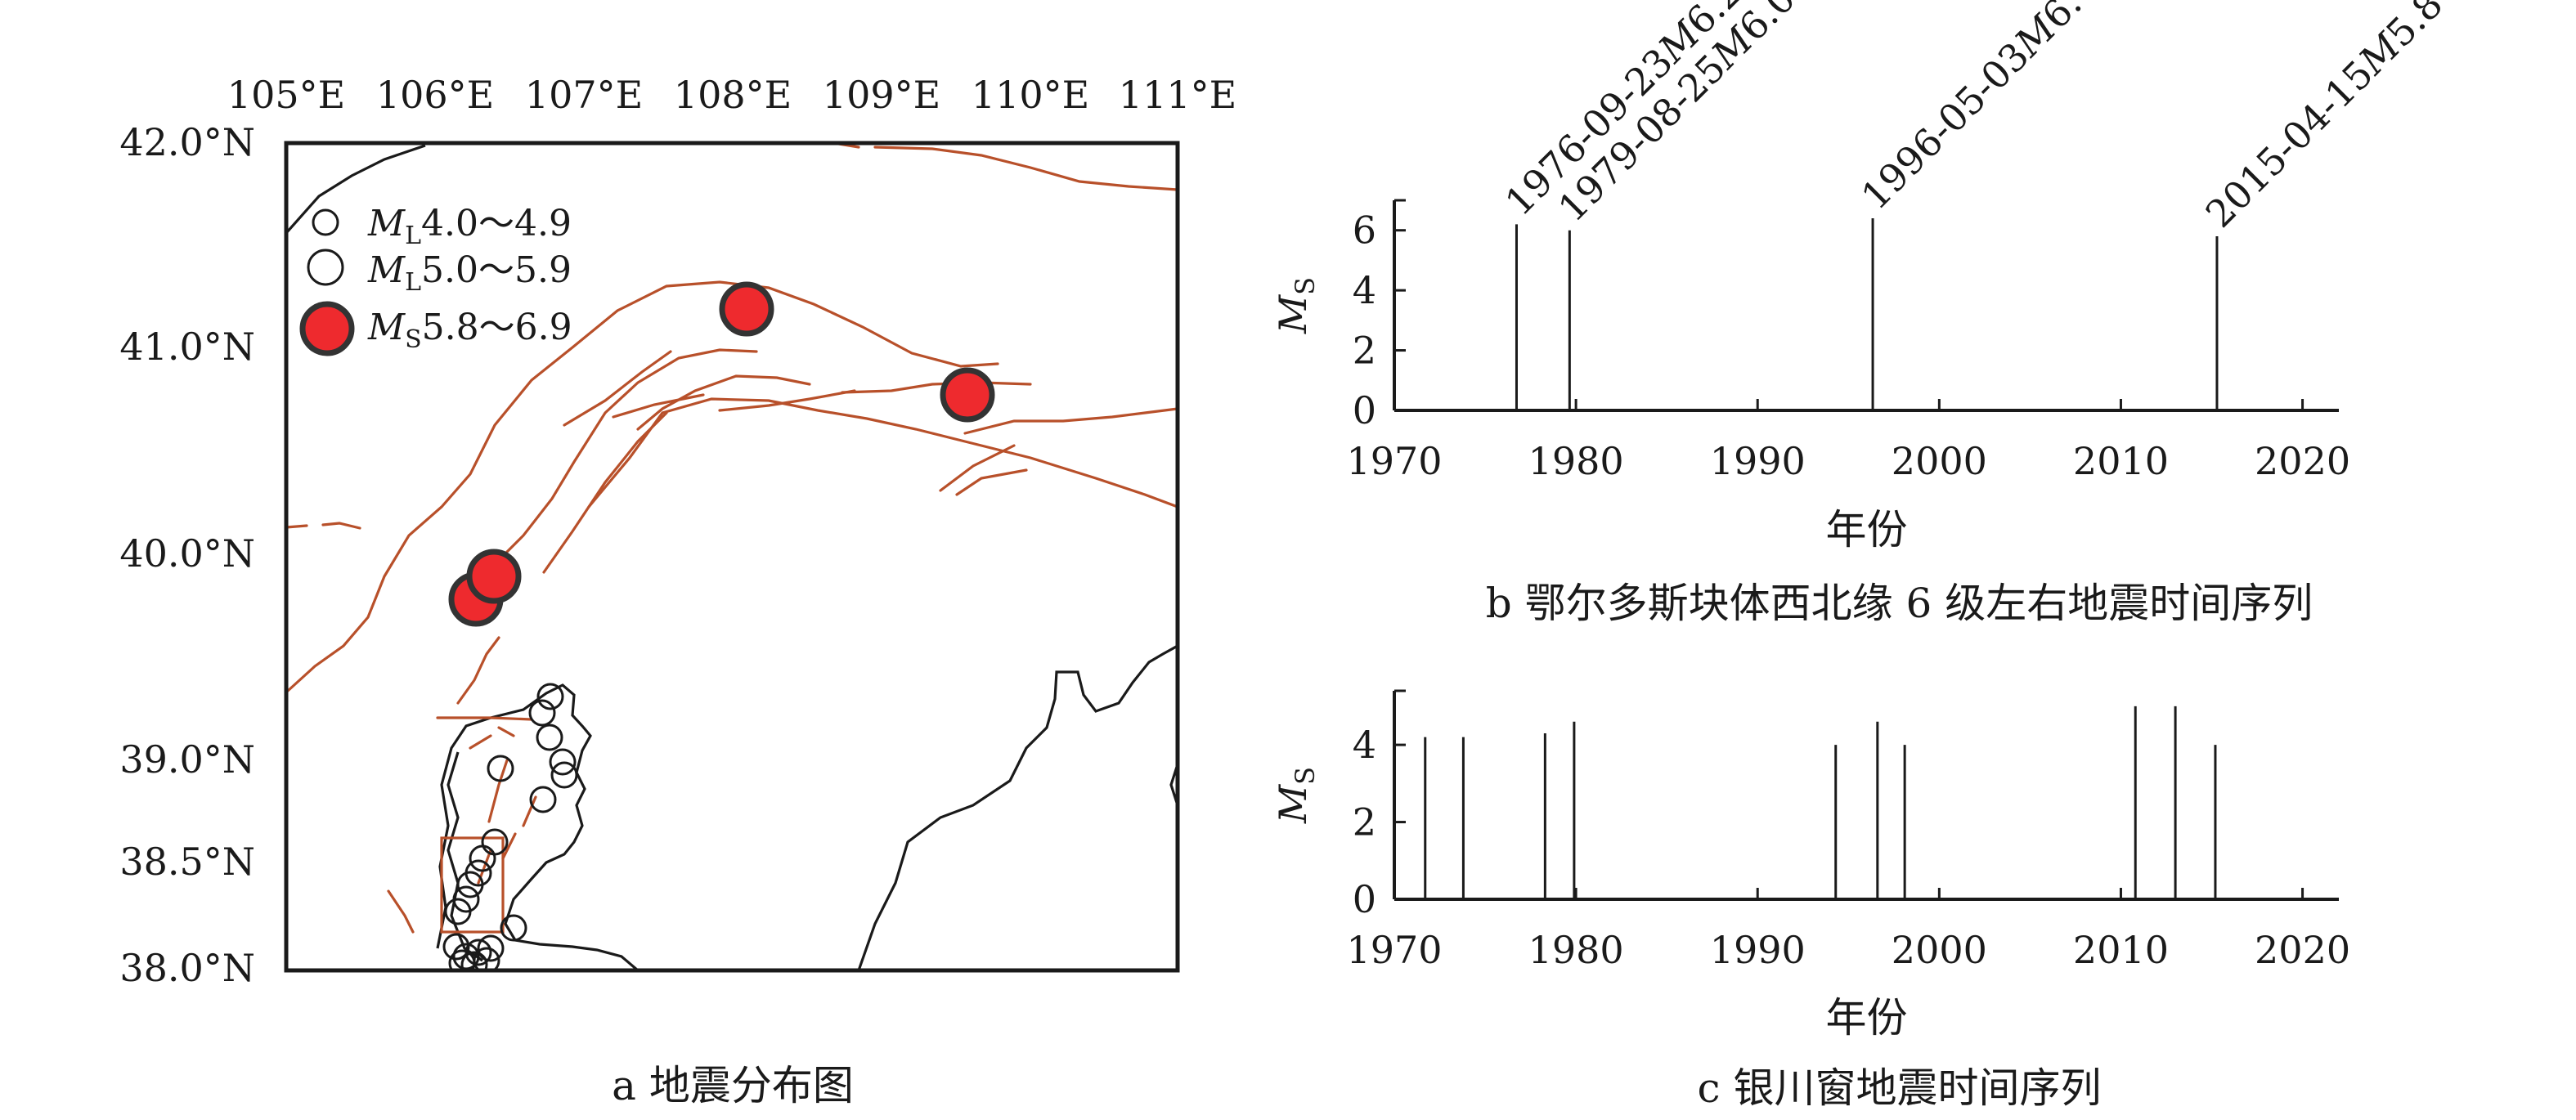  Describe the element at coordinates (470, 226) in the screenshot. I see `legend-item-ml4: ML4.0～4.9` at that location.